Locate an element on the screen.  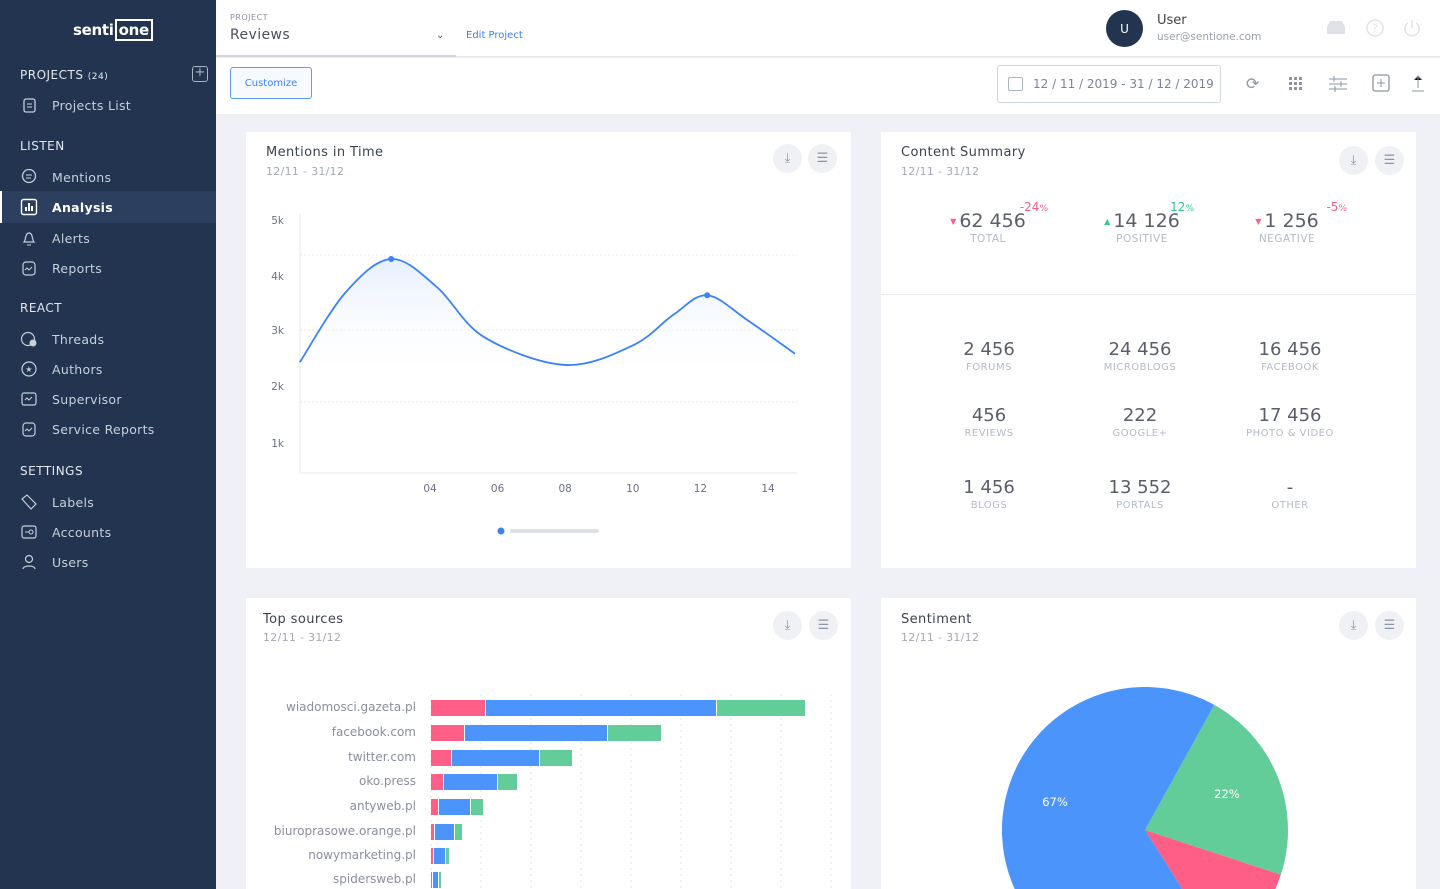
stat-facebook: 16 456 FACEBOOK is located at coordinates (1290, 356).